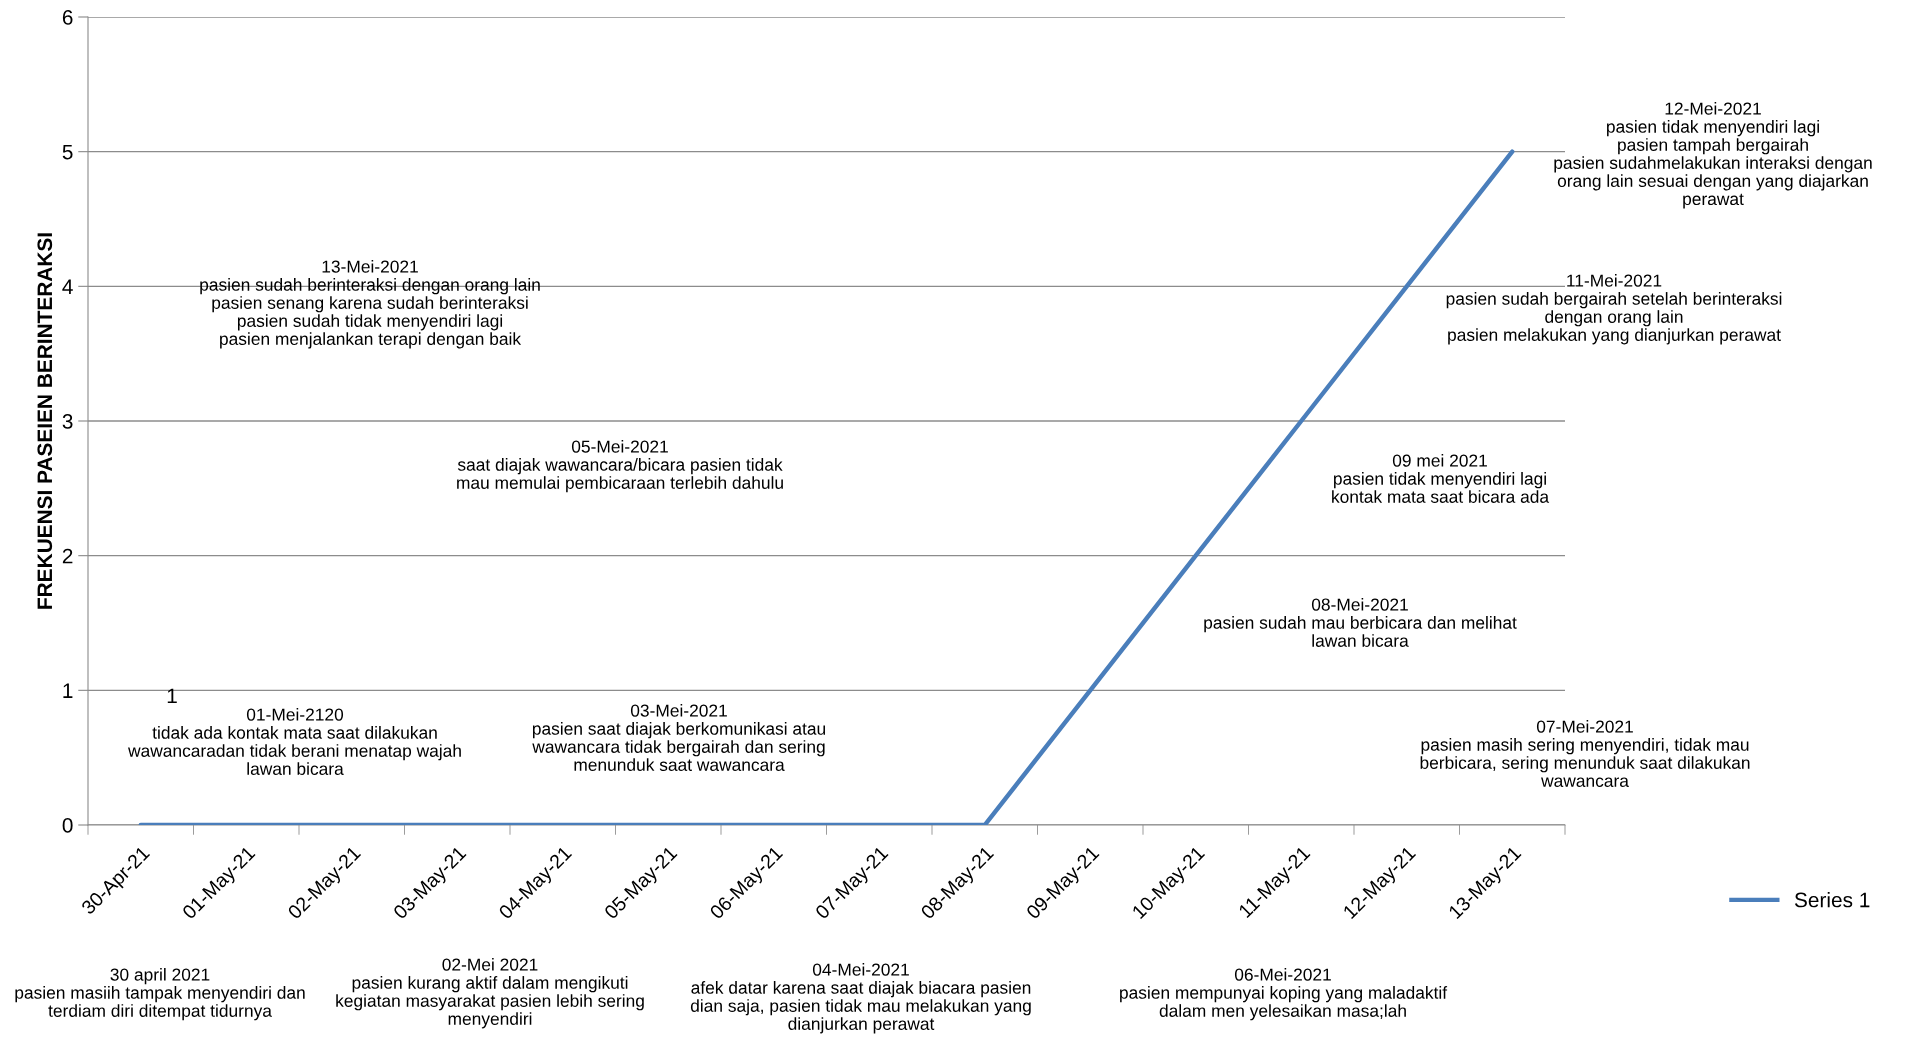  Describe the element at coordinates (68, 690) in the screenshot. I see `y-tick-label: 1` at that location.